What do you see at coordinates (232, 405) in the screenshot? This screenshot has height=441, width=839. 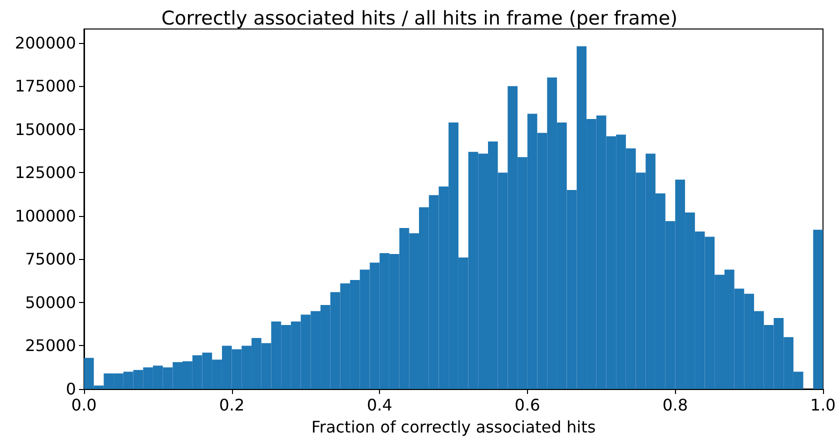 I see `x-tick-label: 0.2` at bounding box center [232, 405].